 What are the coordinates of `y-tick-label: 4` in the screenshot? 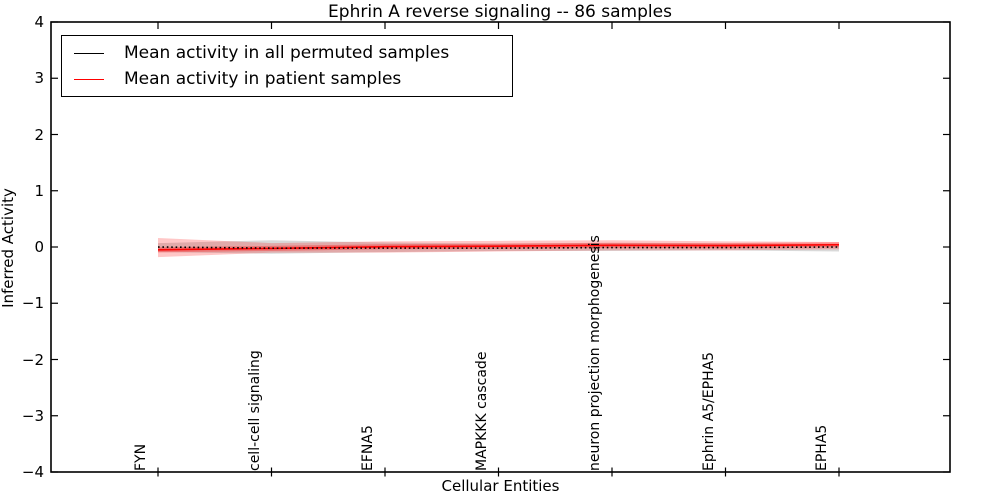 It's located at (39, 22).